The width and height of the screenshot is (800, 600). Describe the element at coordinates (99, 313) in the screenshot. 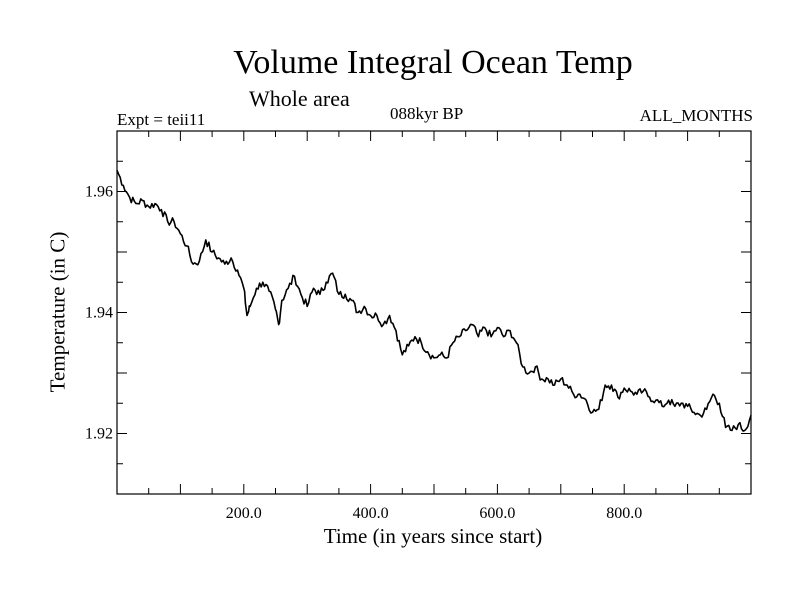

I see `y-tick-label: 1.94` at that location.